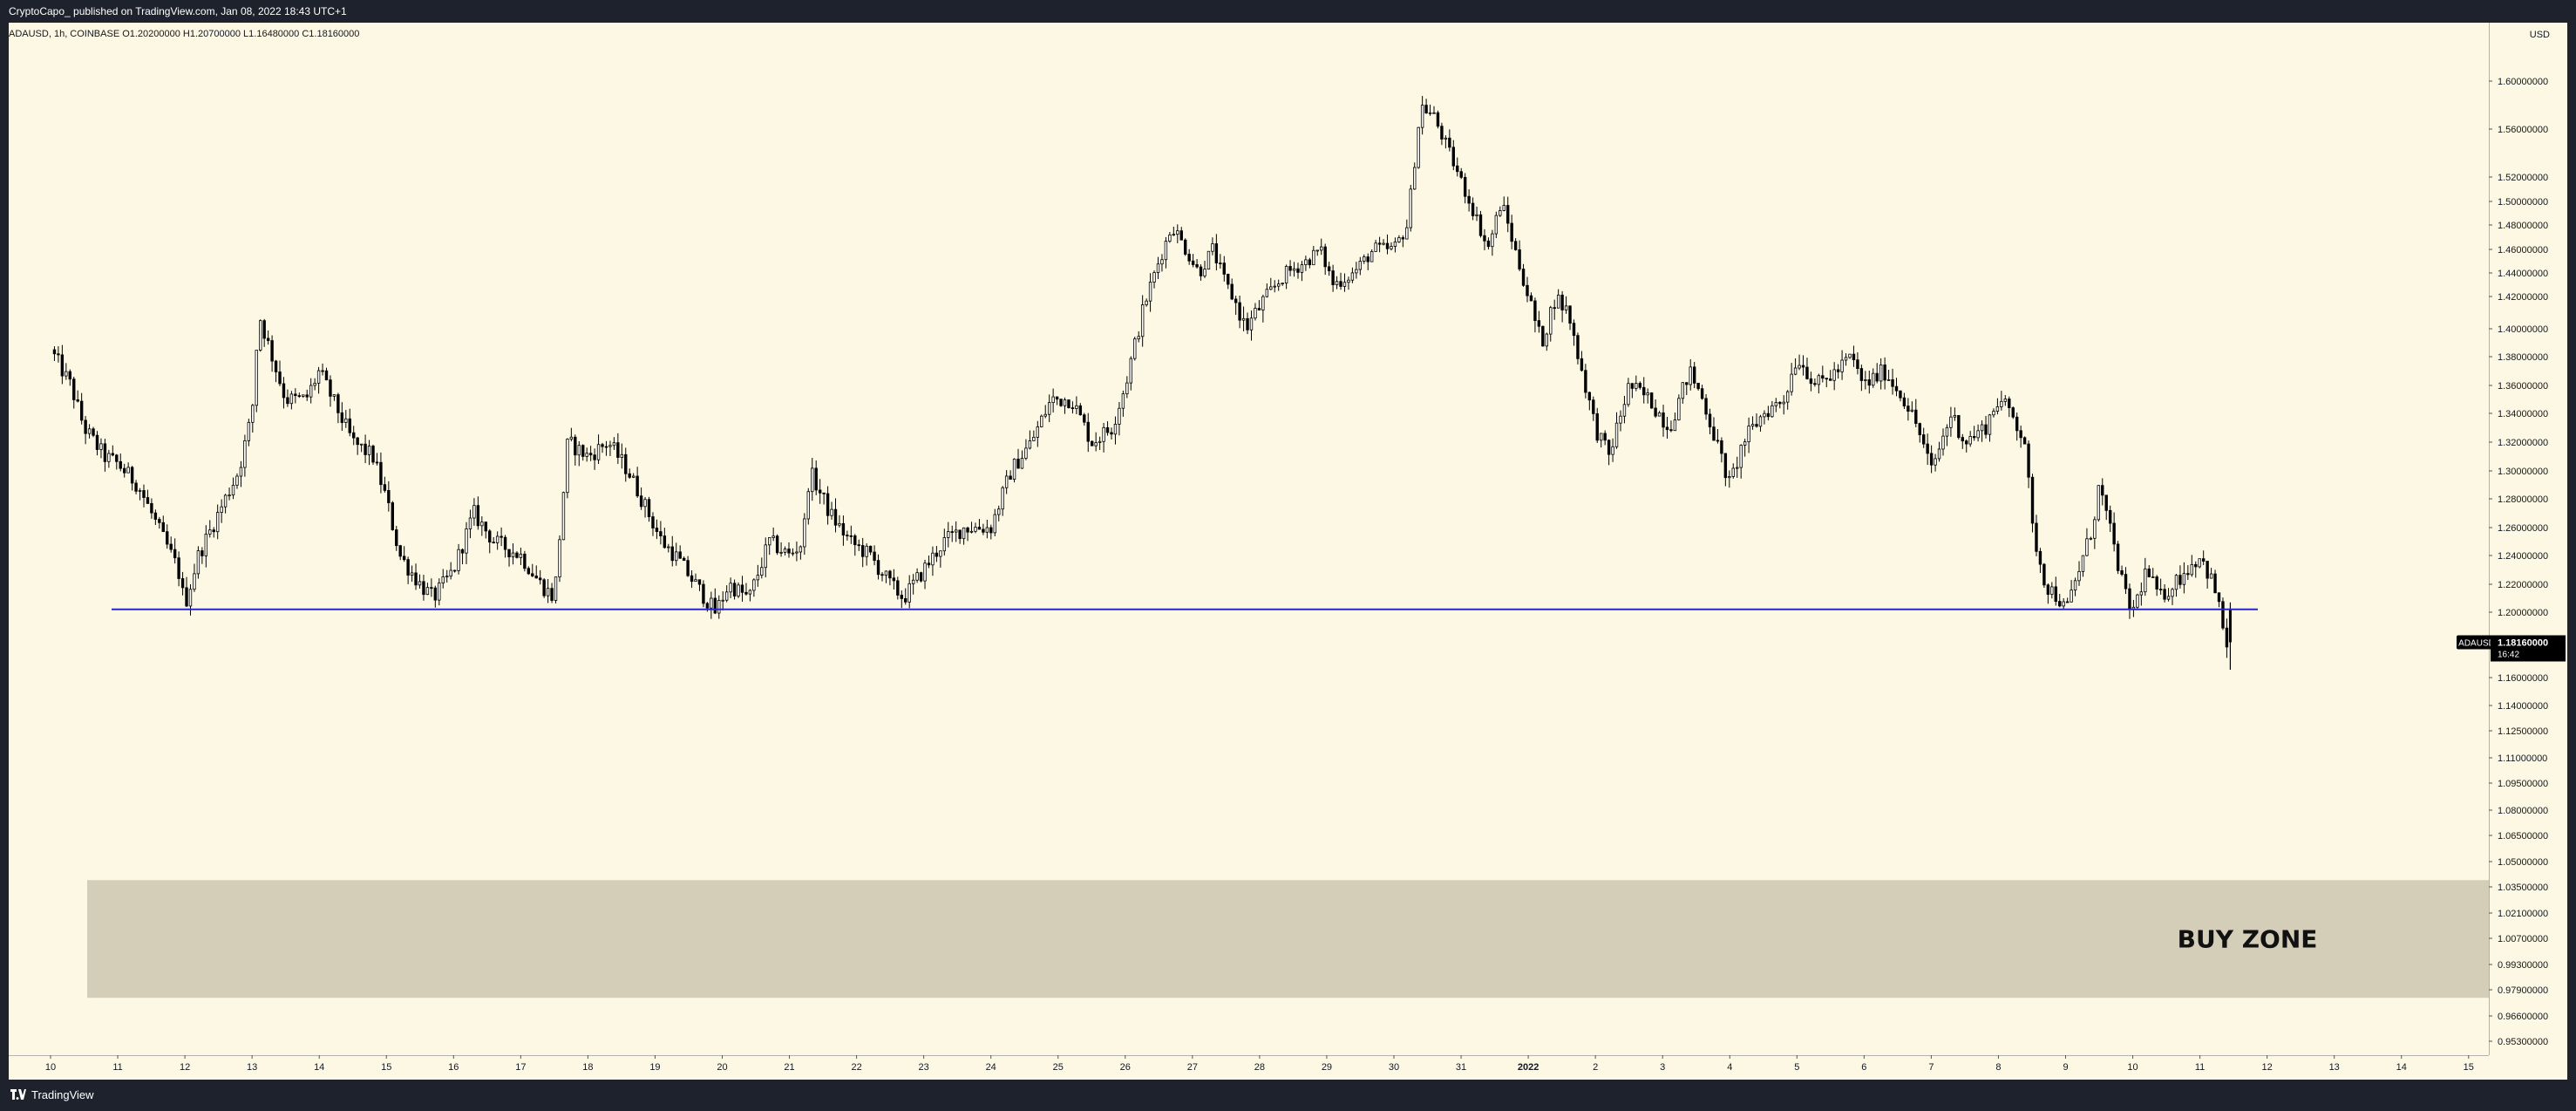  I want to click on x-tick-label: 3, so click(1663, 1068).